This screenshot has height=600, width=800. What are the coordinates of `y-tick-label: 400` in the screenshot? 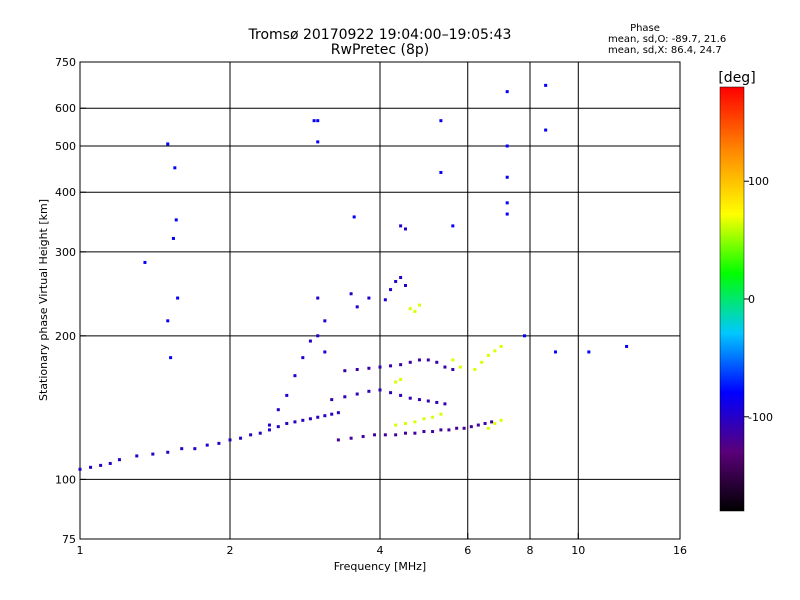 It's located at (65, 192).